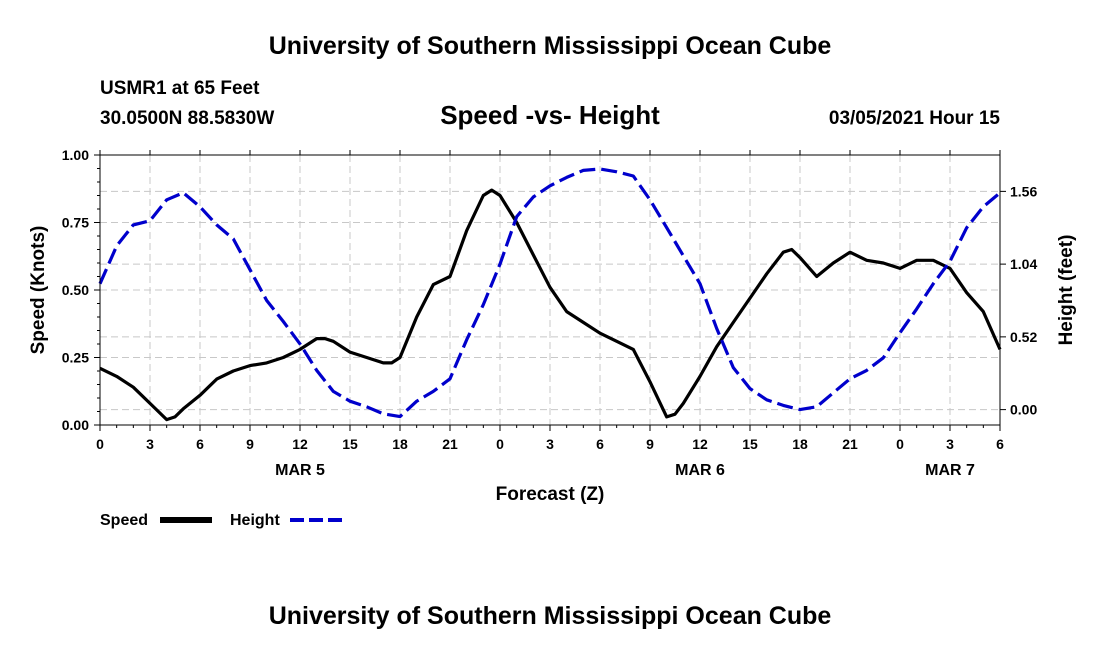  I want to click on y2-axis-label: Height (feet), so click(1066, 290).